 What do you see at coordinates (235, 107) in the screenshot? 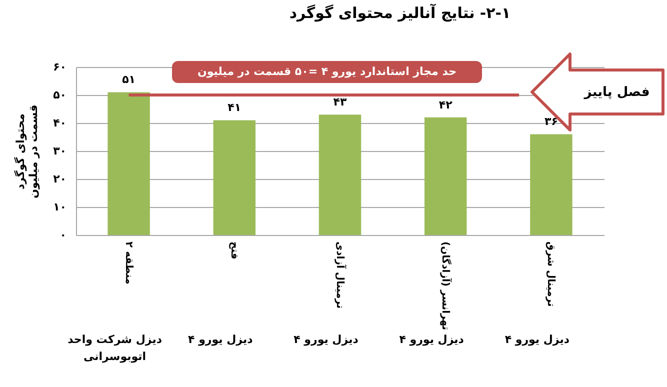
I see `data-label: ۴۱` at bounding box center [235, 107].